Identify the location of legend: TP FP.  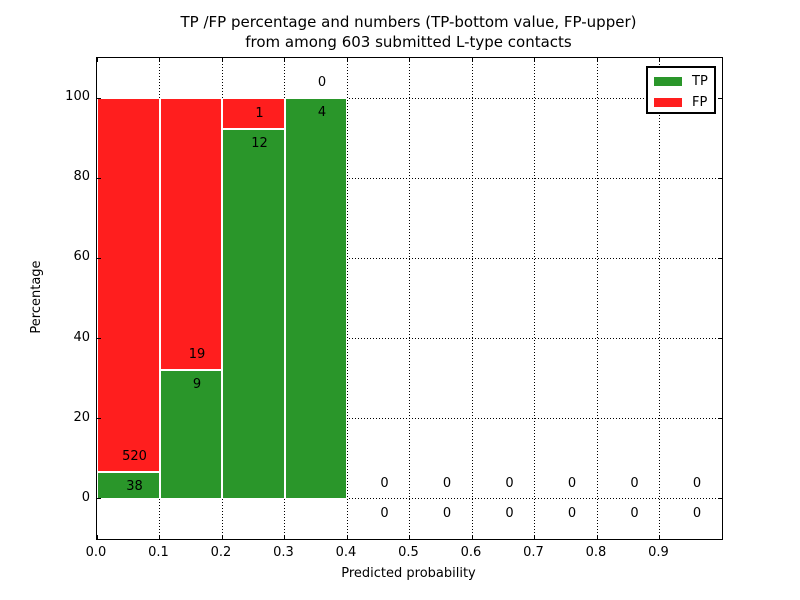
(681, 90).